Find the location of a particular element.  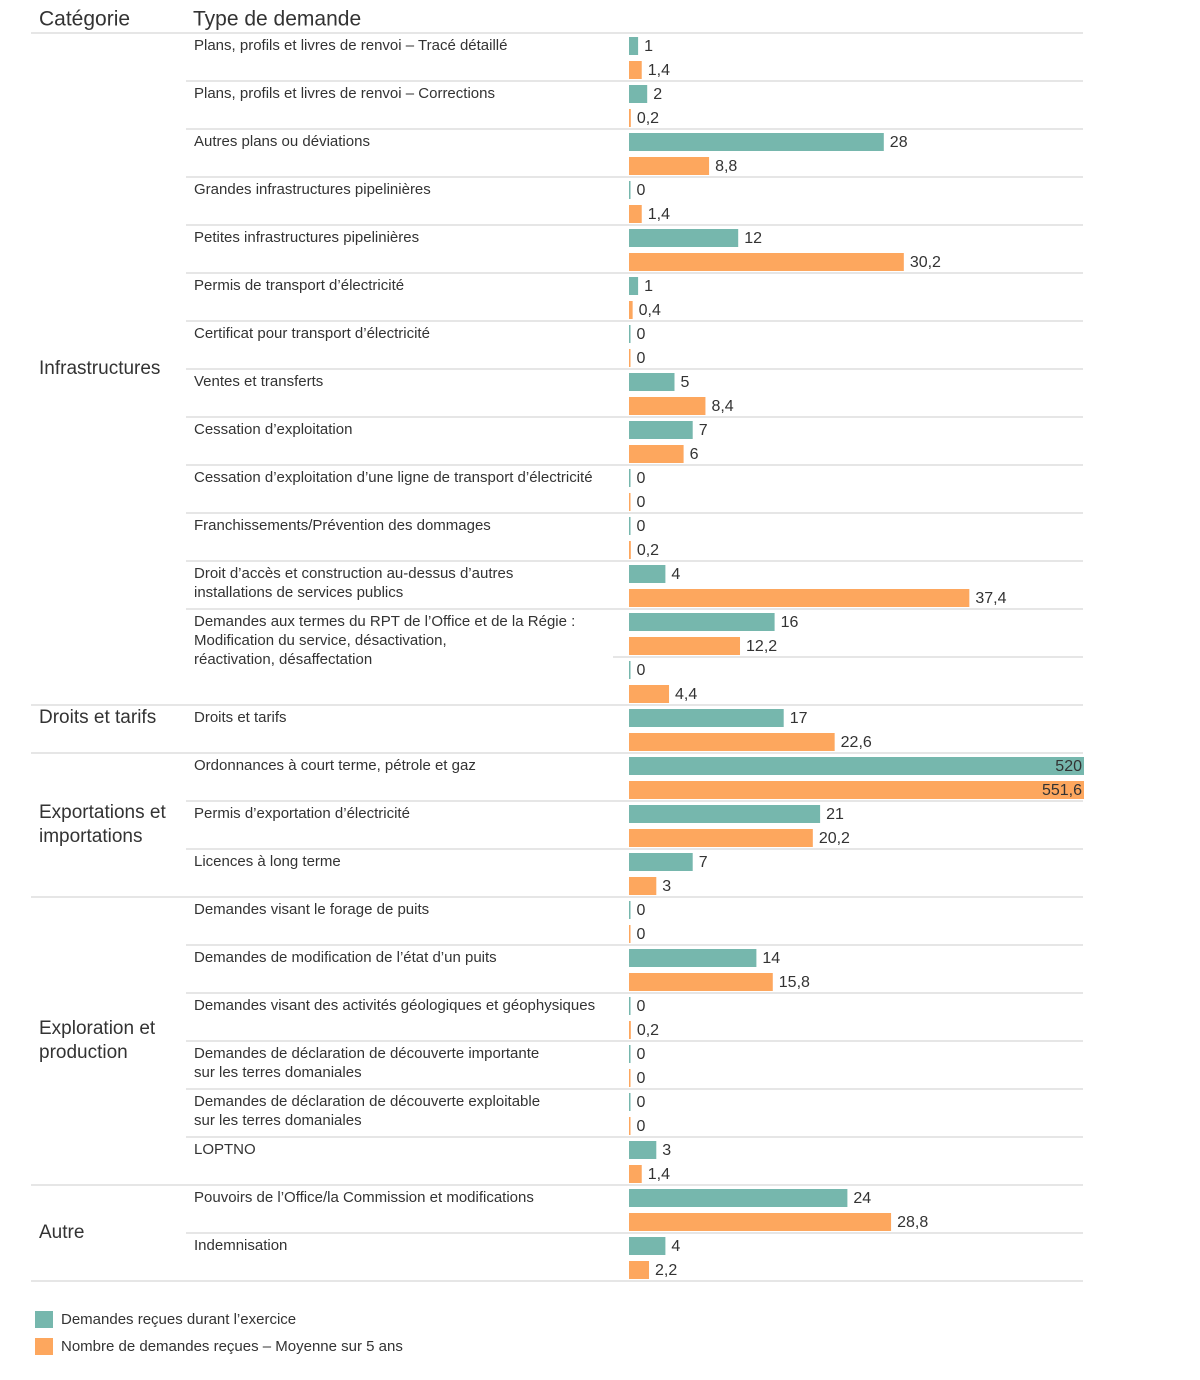

category-label: Ventes et transferts is located at coordinates (258, 381).